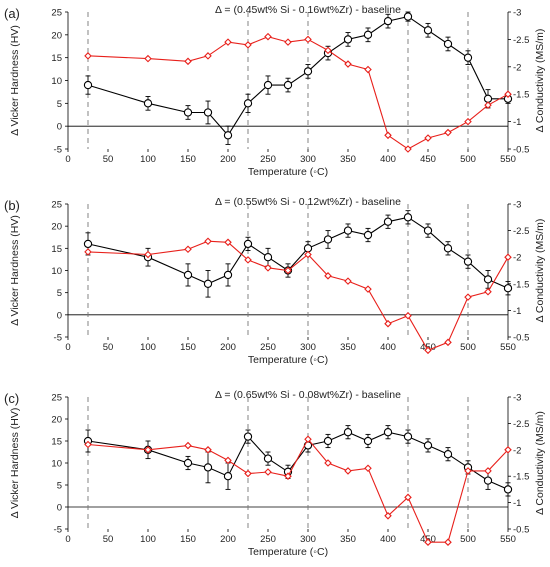 This screenshot has width=550, height=567. I want to click on y2-axis-label: Δ Conductivity (MS/m), so click(540, 271).